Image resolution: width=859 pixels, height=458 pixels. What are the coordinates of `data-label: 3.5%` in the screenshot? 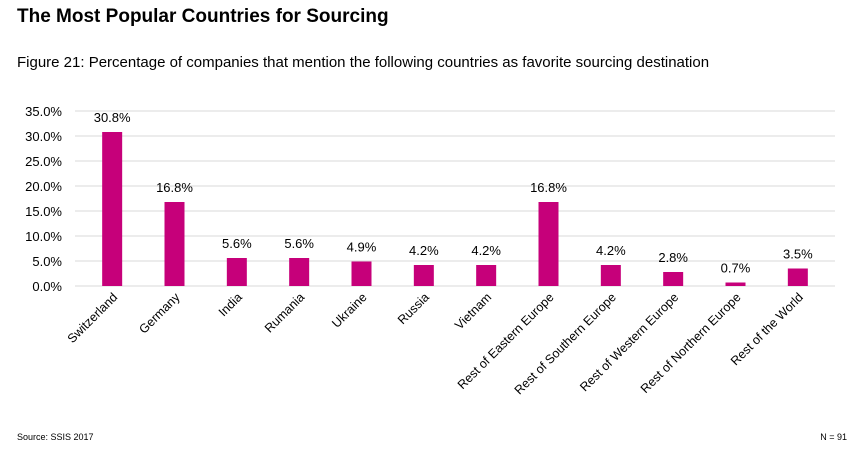 It's located at (798, 254).